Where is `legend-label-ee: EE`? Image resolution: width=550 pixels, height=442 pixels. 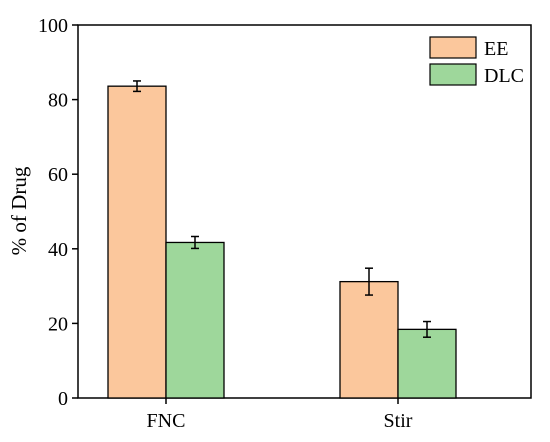 legend-label-ee: EE is located at coordinates (496, 49).